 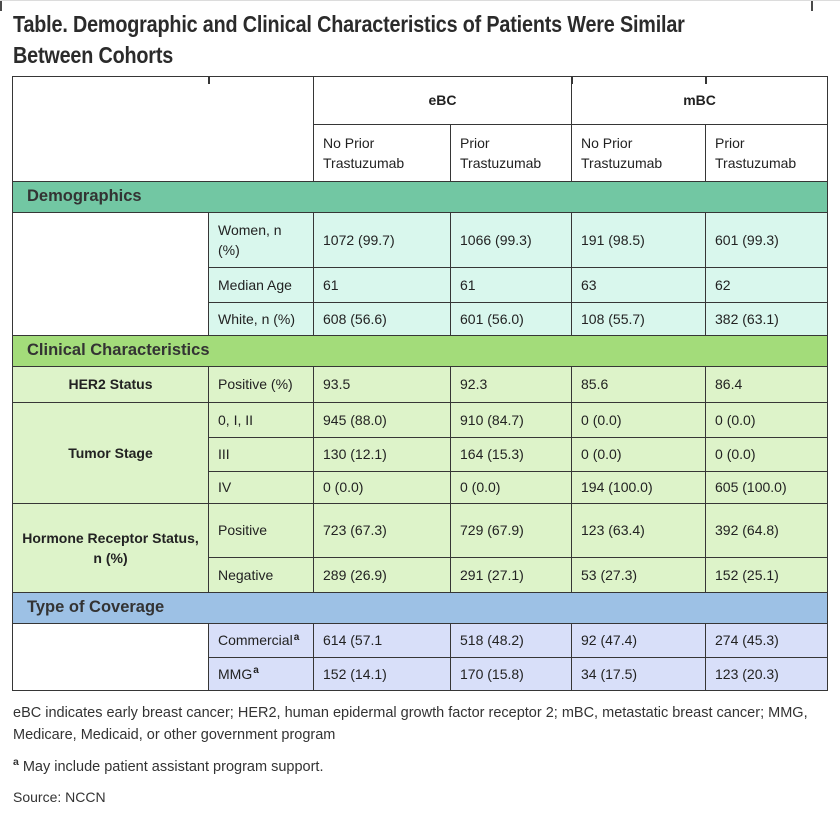 What do you see at coordinates (511, 530) in the screenshot?
I see `data-cell: 729 (67.9)` at bounding box center [511, 530].